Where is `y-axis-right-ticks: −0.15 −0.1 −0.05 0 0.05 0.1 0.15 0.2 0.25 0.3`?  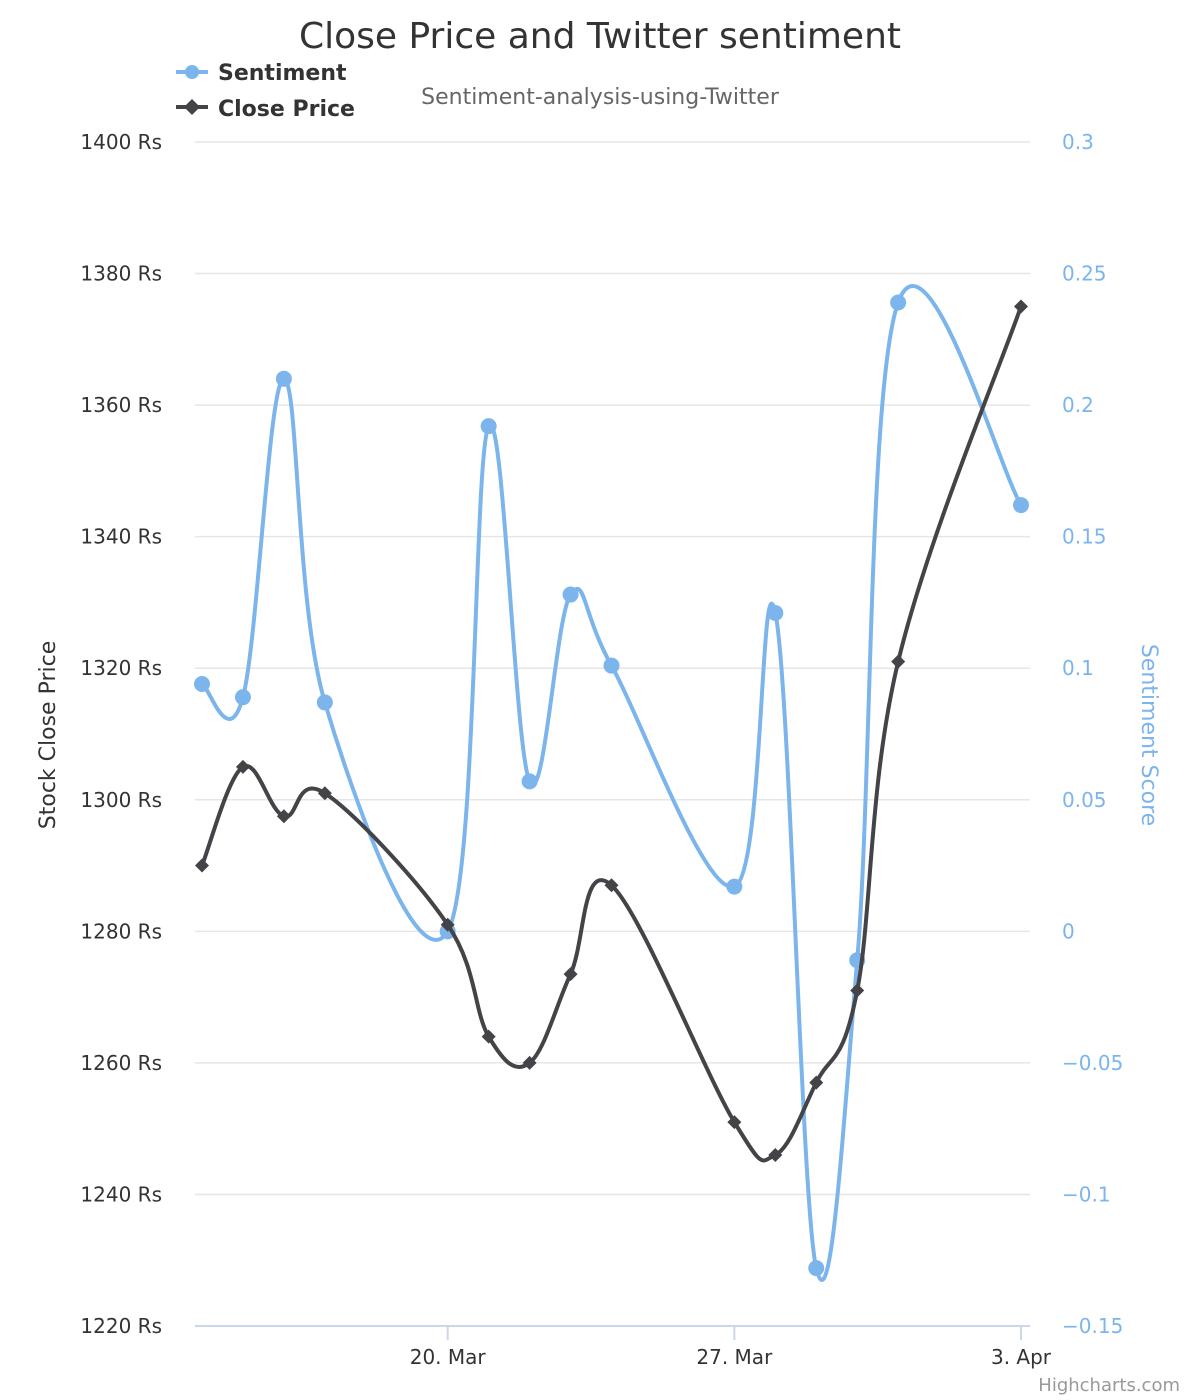 y-axis-right-ticks: −0.15 −0.1 −0.05 0 0.05 0.1 0.15 0.2 0.25 0.3 is located at coordinates (1092, 734).